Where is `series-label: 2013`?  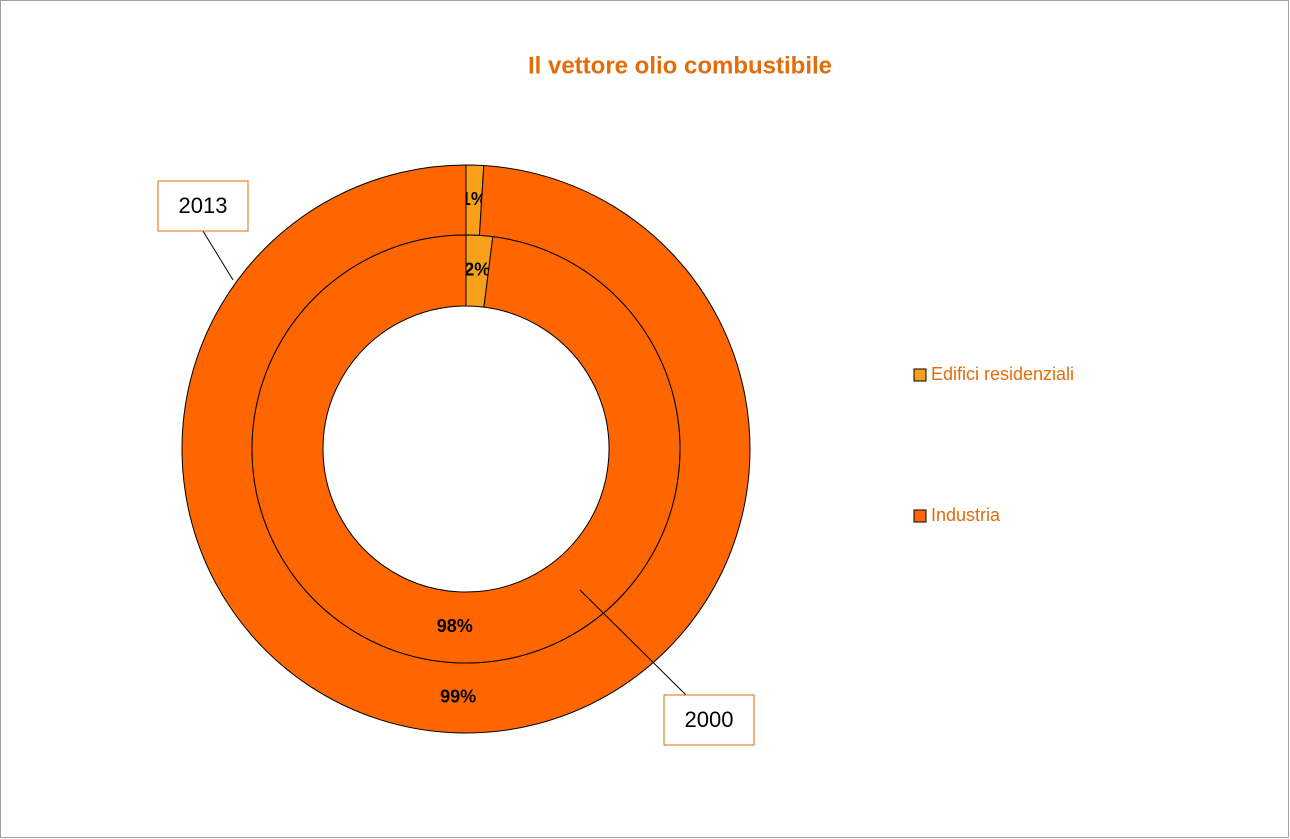
series-label: 2013 is located at coordinates (203, 205).